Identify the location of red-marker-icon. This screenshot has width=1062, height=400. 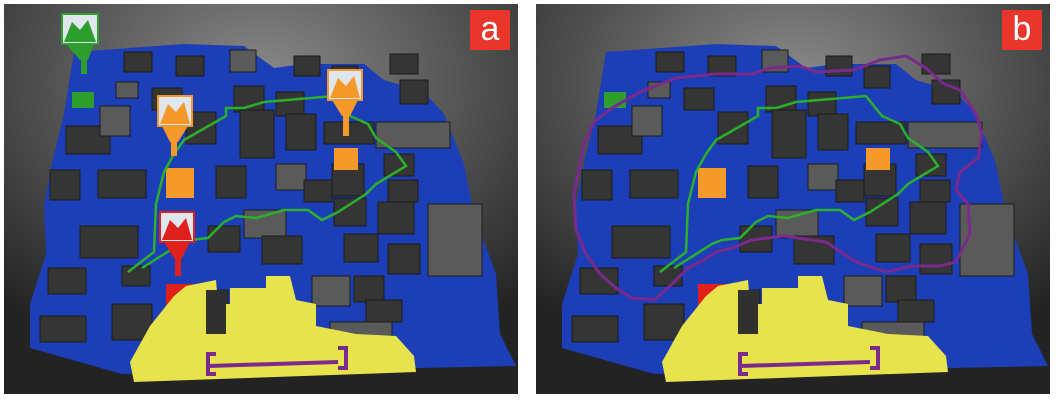
(177, 243).